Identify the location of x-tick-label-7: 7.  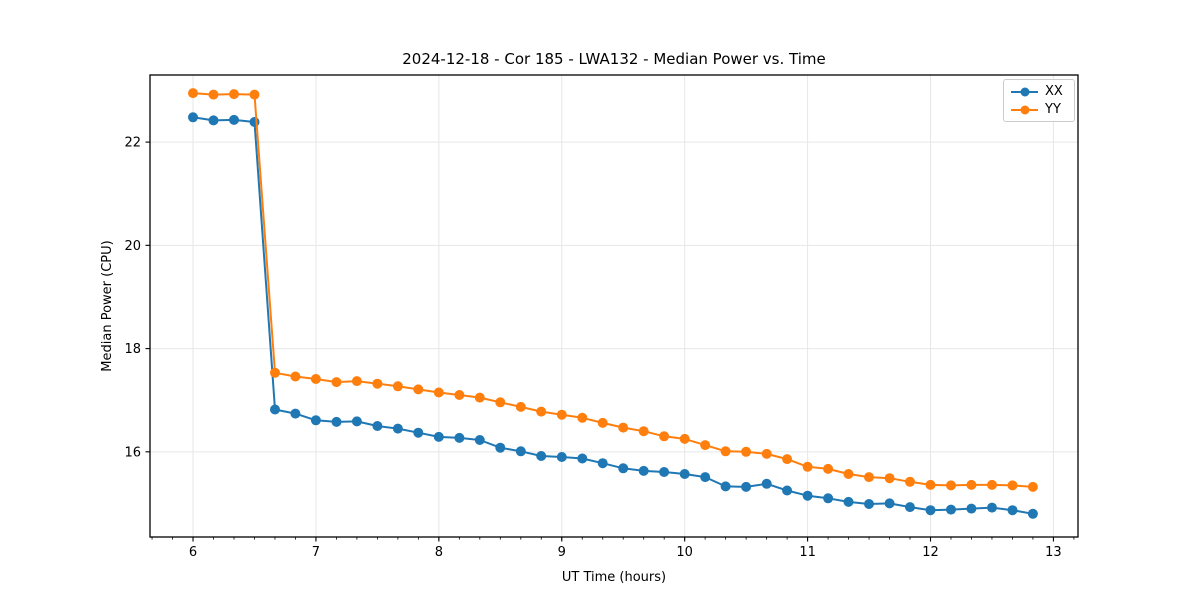
(316, 552).